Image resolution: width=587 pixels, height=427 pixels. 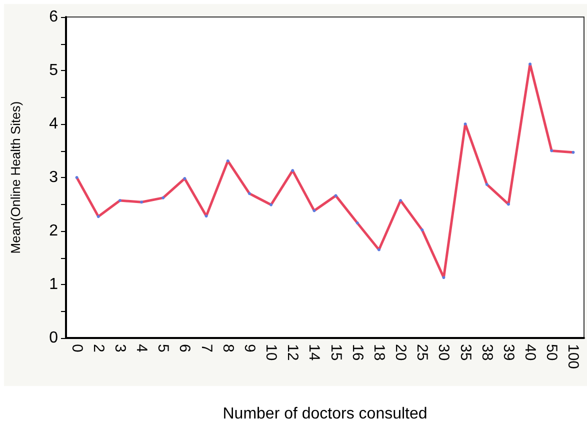 I want to click on x-tick-label: 30, so click(x=443, y=352).